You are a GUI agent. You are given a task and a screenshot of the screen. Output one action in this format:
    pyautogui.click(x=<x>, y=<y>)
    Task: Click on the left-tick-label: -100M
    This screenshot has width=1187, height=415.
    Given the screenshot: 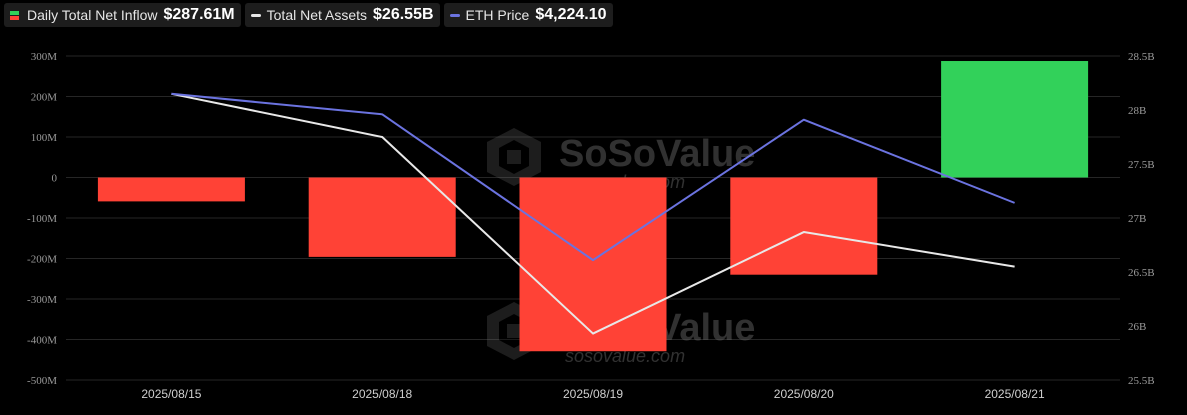 What is the action you would take?
    pyautogui.click(x=42, y=219)
    